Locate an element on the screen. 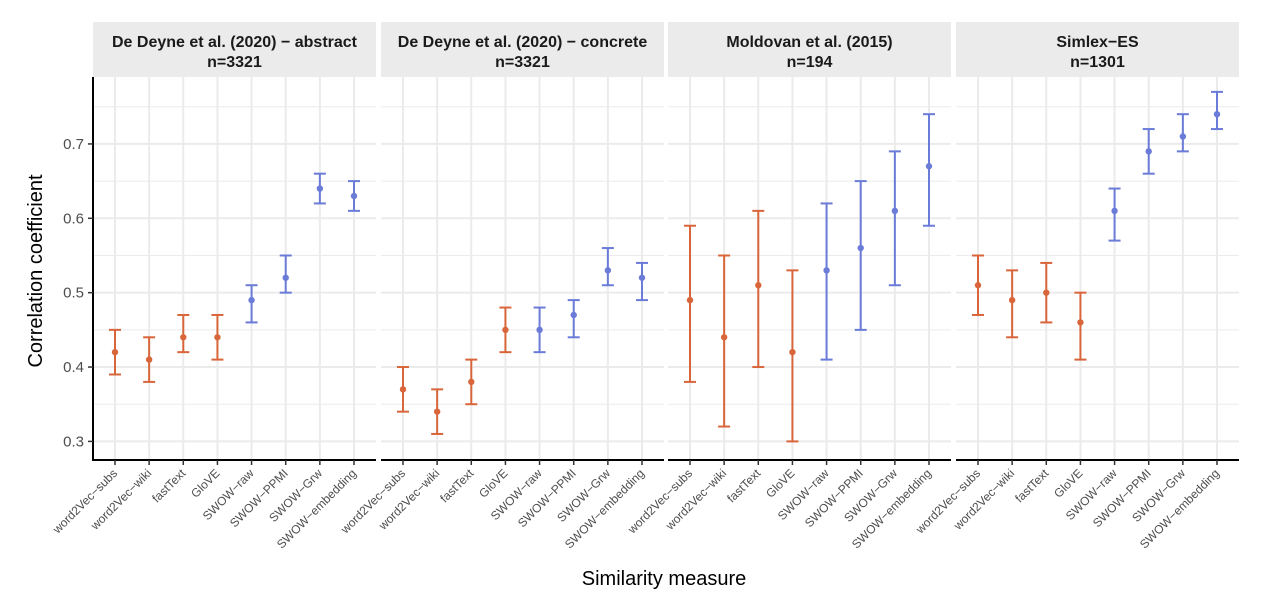 Image resolution: width=1263 pixels, height=607 pixels. y-tick-label: 0.7 is located at coordinates (73, 144).